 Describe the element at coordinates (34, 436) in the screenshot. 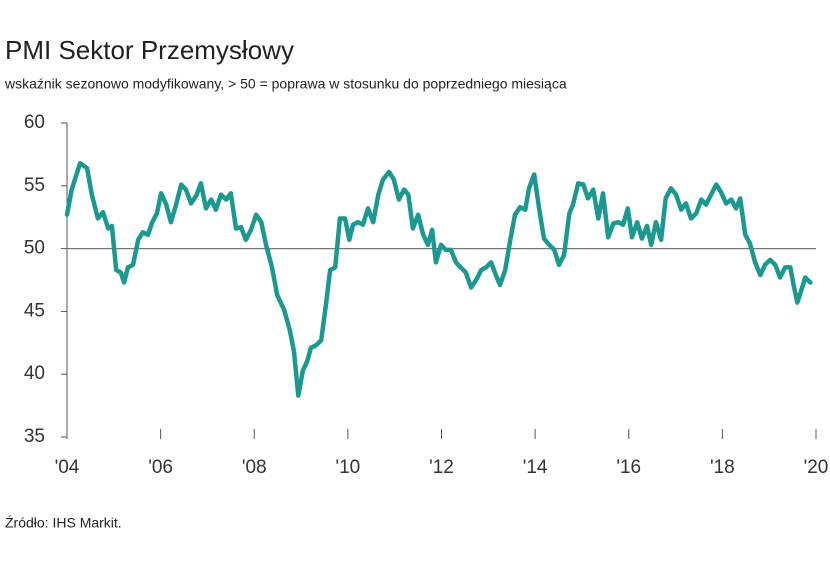

I see `y-tick-label: 35` at that location.